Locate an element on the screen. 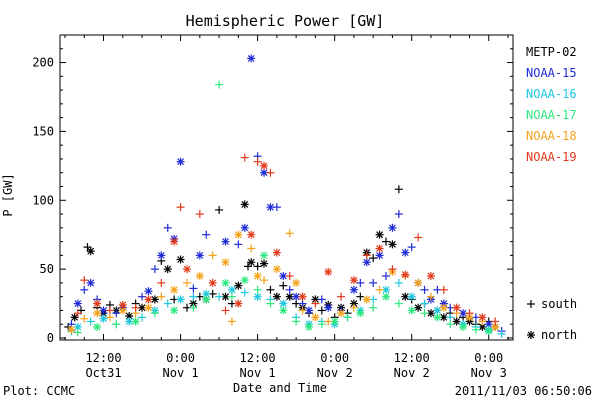  y-tick-label: 50 is located at coordinates (47, 269).